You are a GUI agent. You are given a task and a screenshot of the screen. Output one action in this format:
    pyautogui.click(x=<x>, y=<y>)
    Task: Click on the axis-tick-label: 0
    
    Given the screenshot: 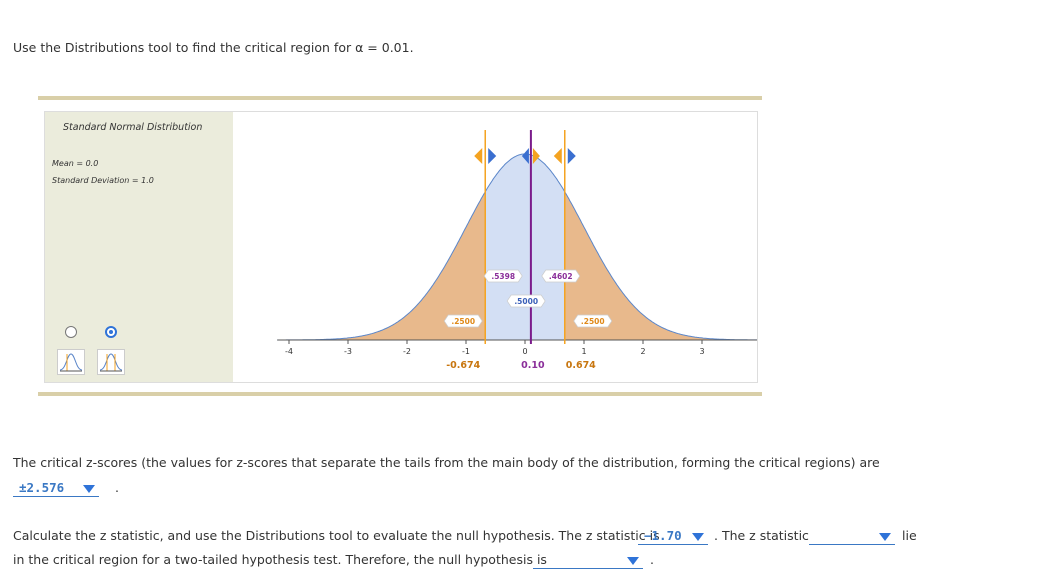 What is the action you would take?
    pyautogui.click(x=524, y=351)
    